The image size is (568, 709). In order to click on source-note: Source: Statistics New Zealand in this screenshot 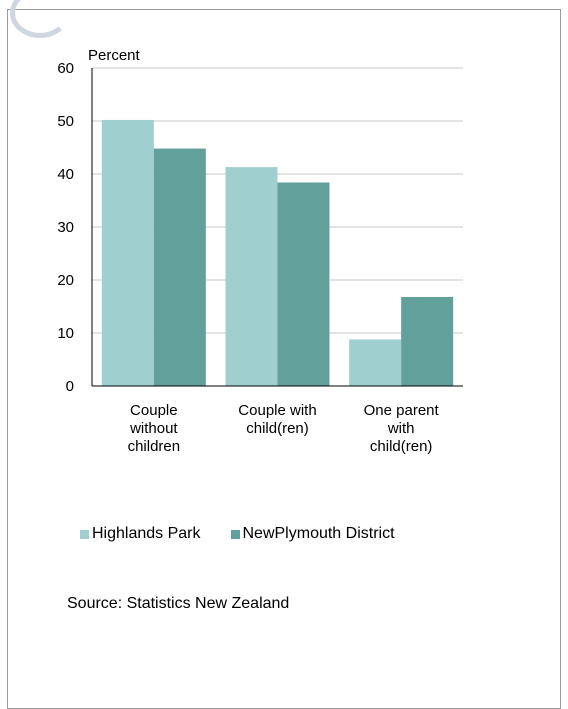, I will do `click(178, 603)`.